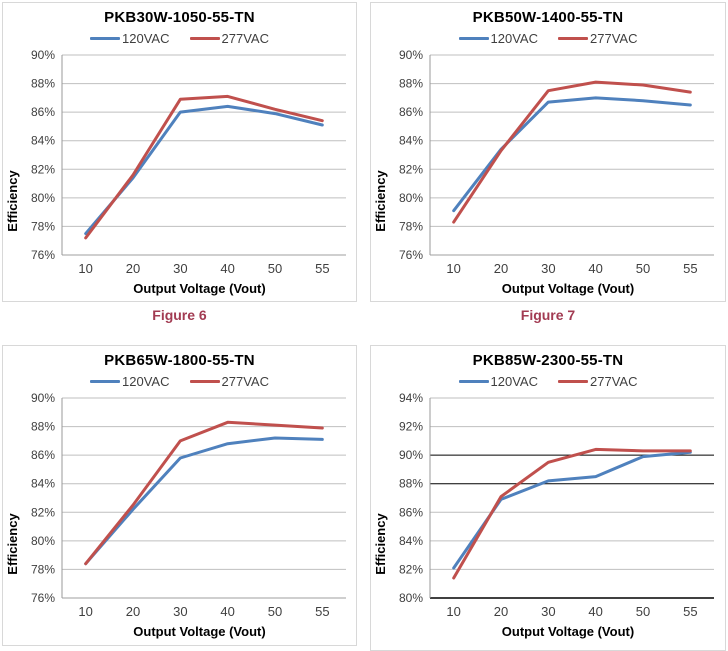 The height and width of the screenshot is (651, 728). Describe the element at coordinates (548, 315) in the screenshot. I see `figure-caption: Figure 7` at that location.